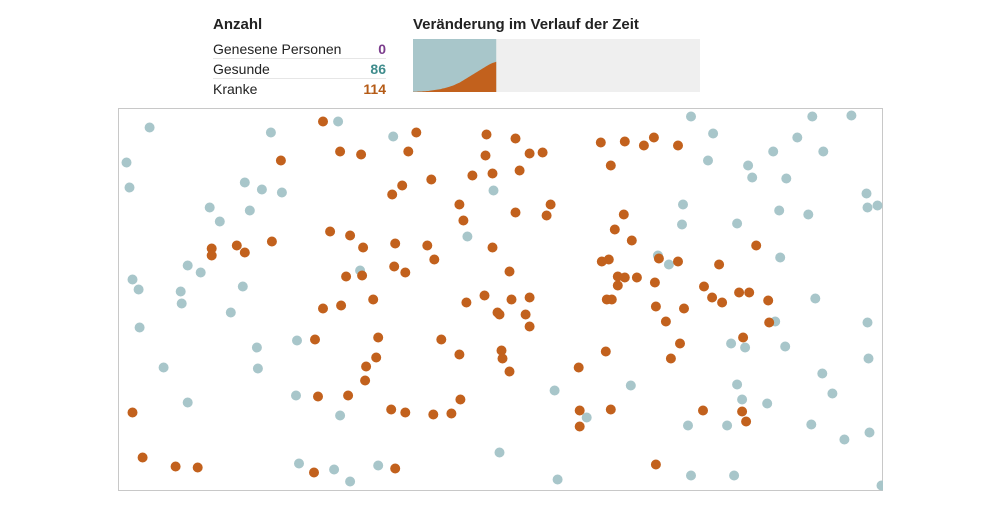 The height and width of the screenshot is (505, 1000). What do you see at coordinates (241, 68) in the screenshot?
I see `count-label-healthy: Gesunde` at bounding box center [241, 68].